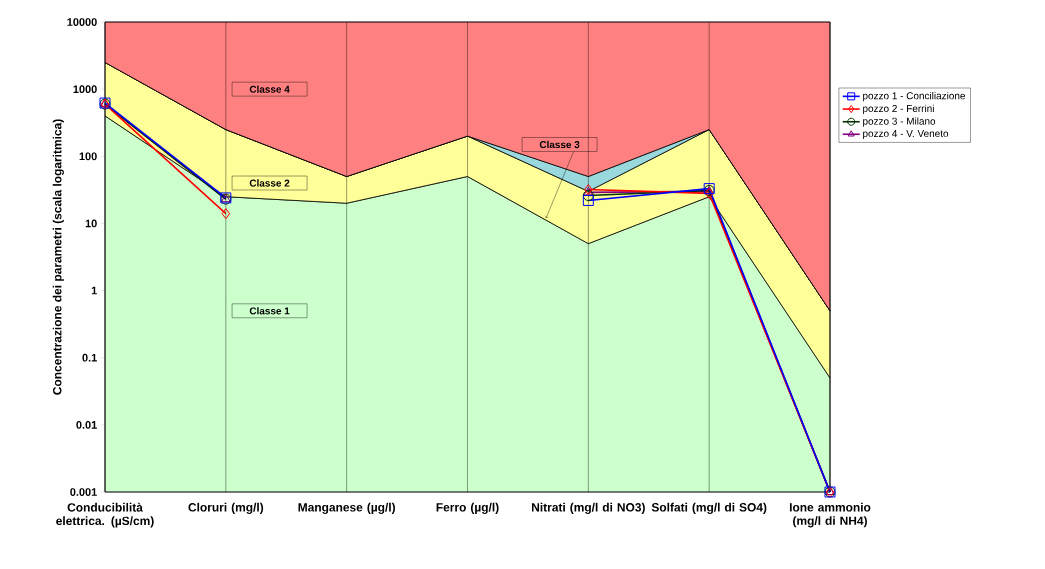 The image size is (1045, 569). What do you see at coordinates (88, 156) in the screenshot?
I see `y-tick-label: 100` at bounding box center [88, 156].